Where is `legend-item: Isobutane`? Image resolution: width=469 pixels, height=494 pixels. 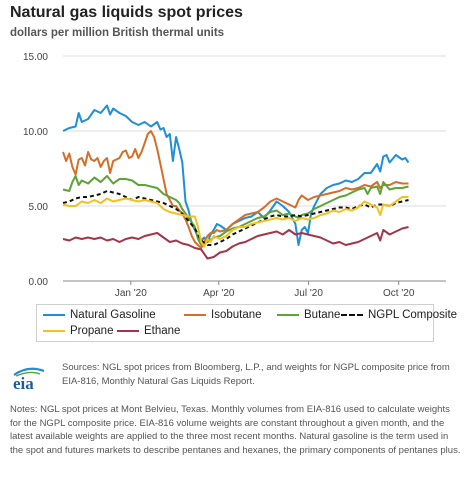 legend-item: Isobutane is located at coordinates (223, 315).